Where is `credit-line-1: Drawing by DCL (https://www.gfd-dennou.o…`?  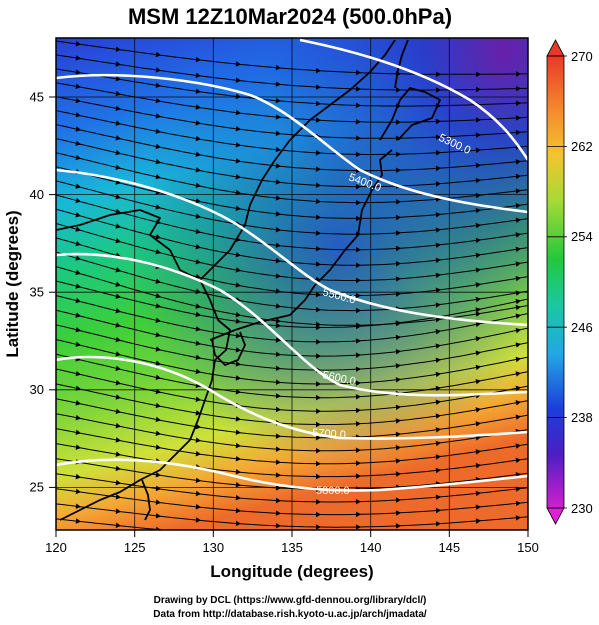 credit-line-1: Drawing by DCL (https://www.gfd-dennou.o… is located at coordinates (290, 600).